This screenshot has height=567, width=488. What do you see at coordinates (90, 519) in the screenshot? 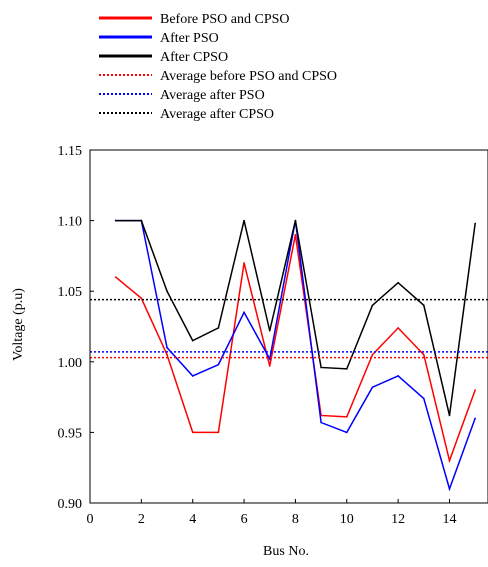
I see `x-tick-label: 0` at bounding box center [90, 519].